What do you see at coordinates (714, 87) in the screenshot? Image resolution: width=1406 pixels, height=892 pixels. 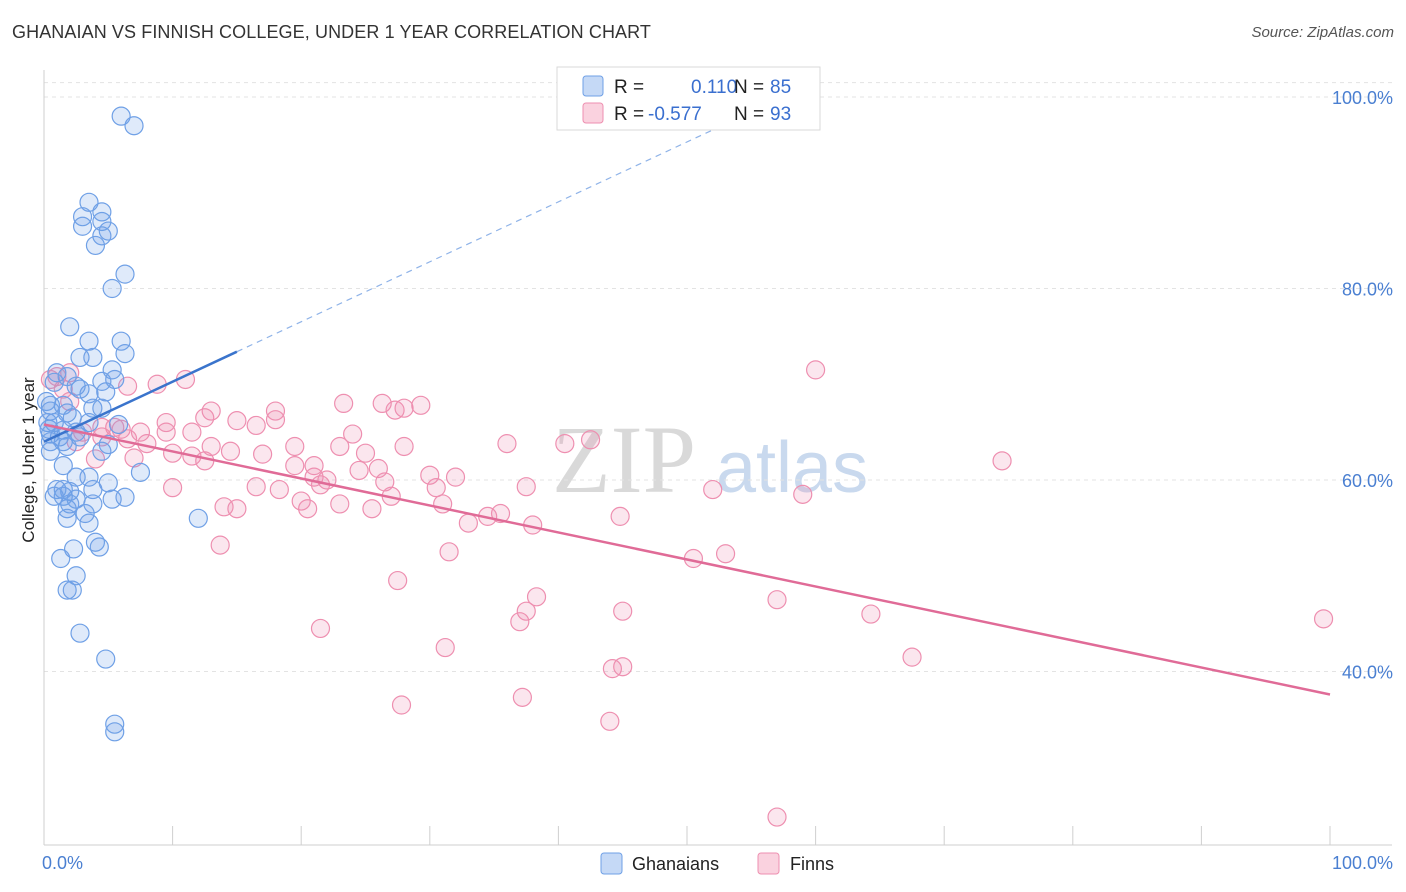 I see `legend-r-value-ghanaians: 0.110` at bounding box center [714, 87].